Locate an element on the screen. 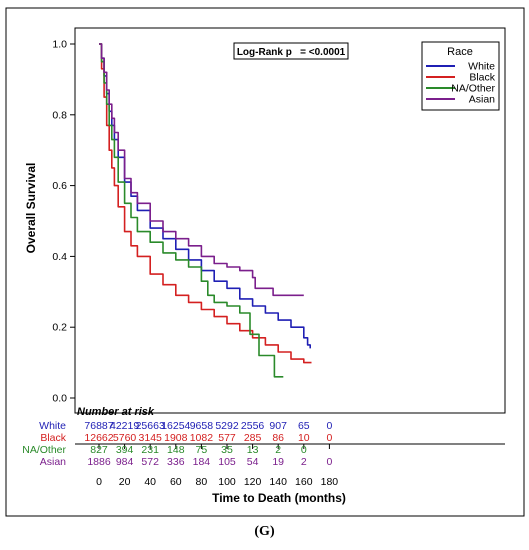  risk-count: 13 is located at coordinates (253, 450).